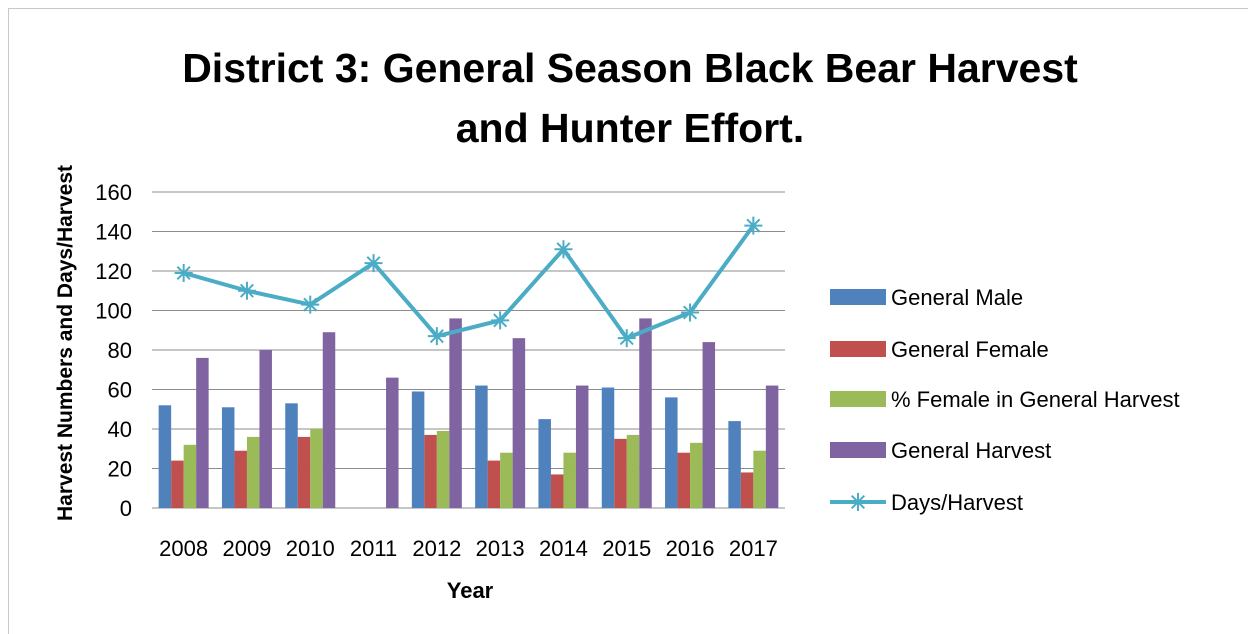 Image resolution: width=1249 pixels, height=634 pixels. I want to click on x-axis-title: Year, so click(470, 590).